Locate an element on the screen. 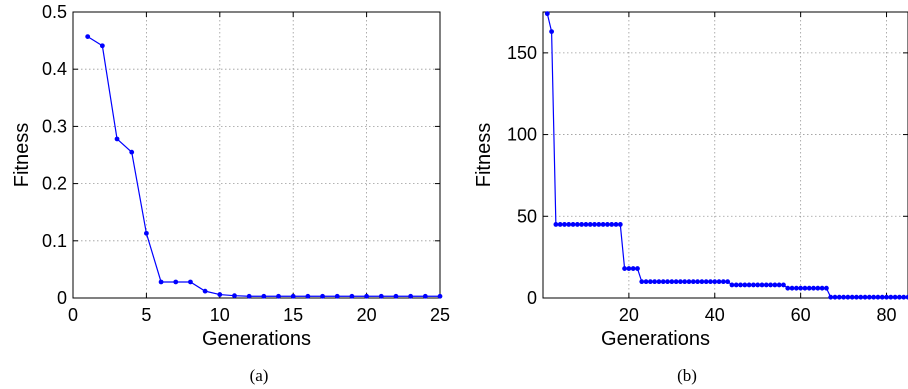 This screenshot has height=389, width=908. y-axis-label-b: Fitness is located at coordinates (484, 155).